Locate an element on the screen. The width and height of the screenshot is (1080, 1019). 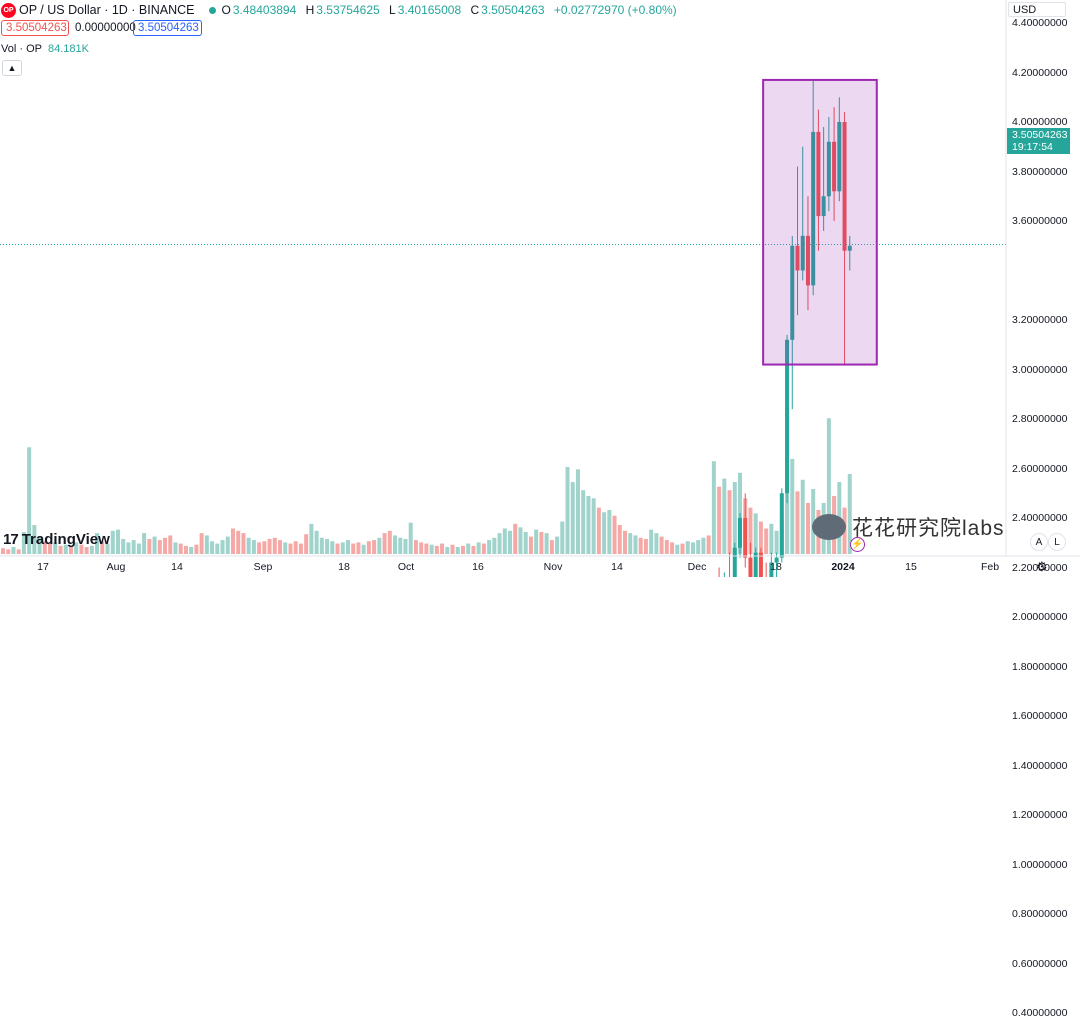
volume-label: Vol · OP is located at coordinates (21, 49).